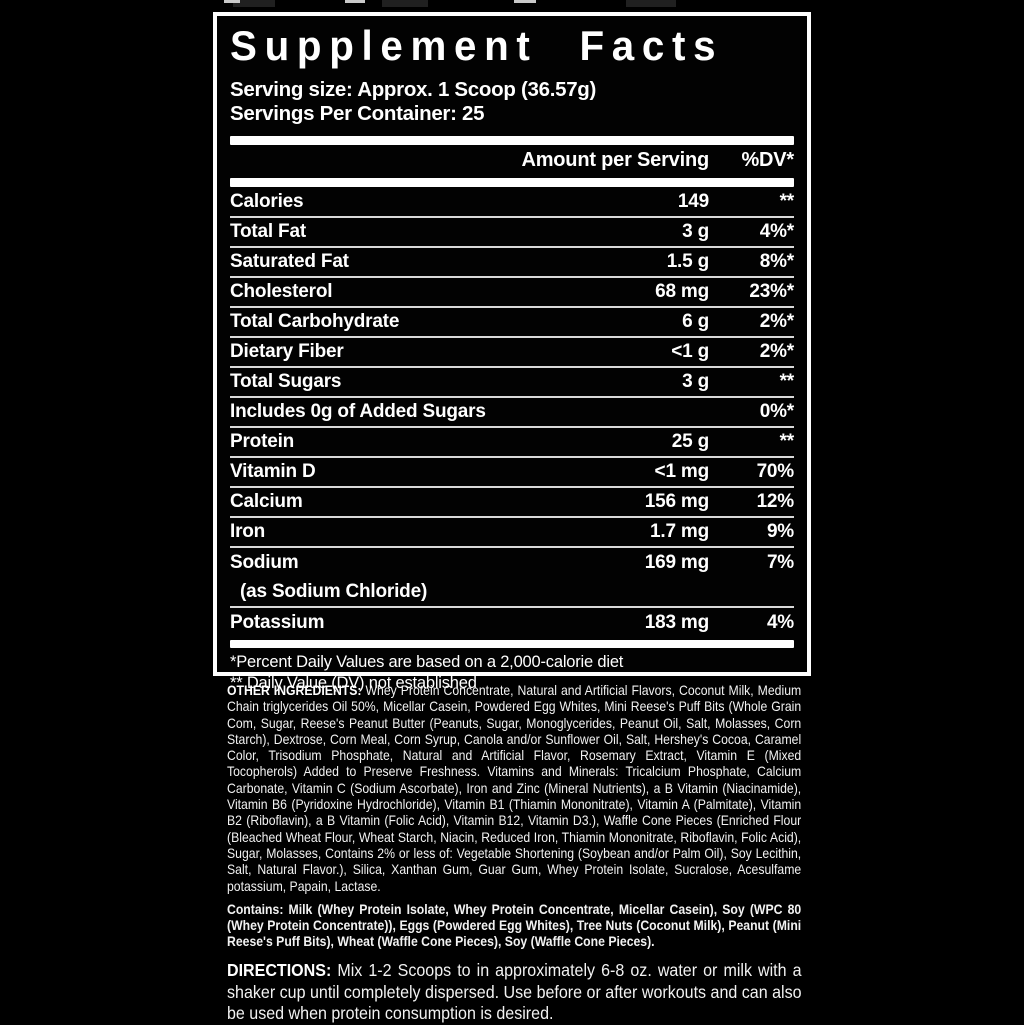  Describe the element at coordinates (512, 503) in the screenshot. I see `table-row-calcium: Calcium 156 mg 12%` at that location.